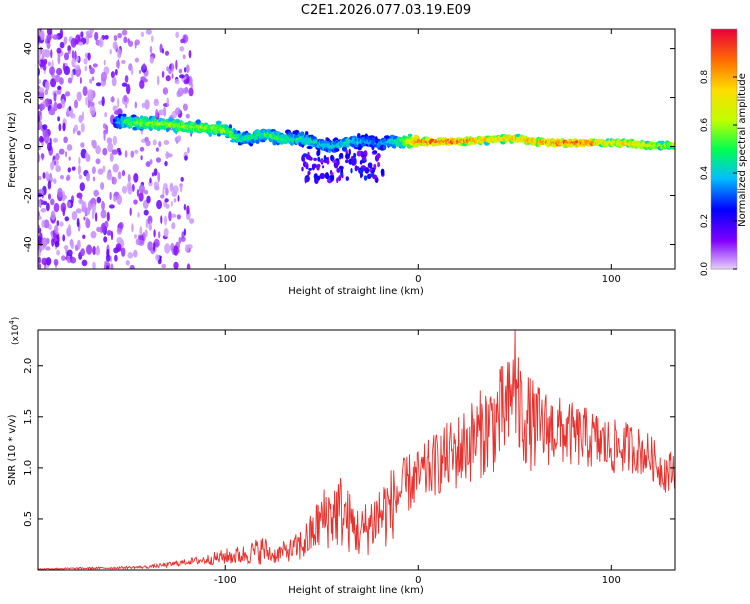  What do you see at coordinates (28, 244) in the screenshot?
I see `spectrogram-y-tick-label: -40` at bounding box center [28, 244].